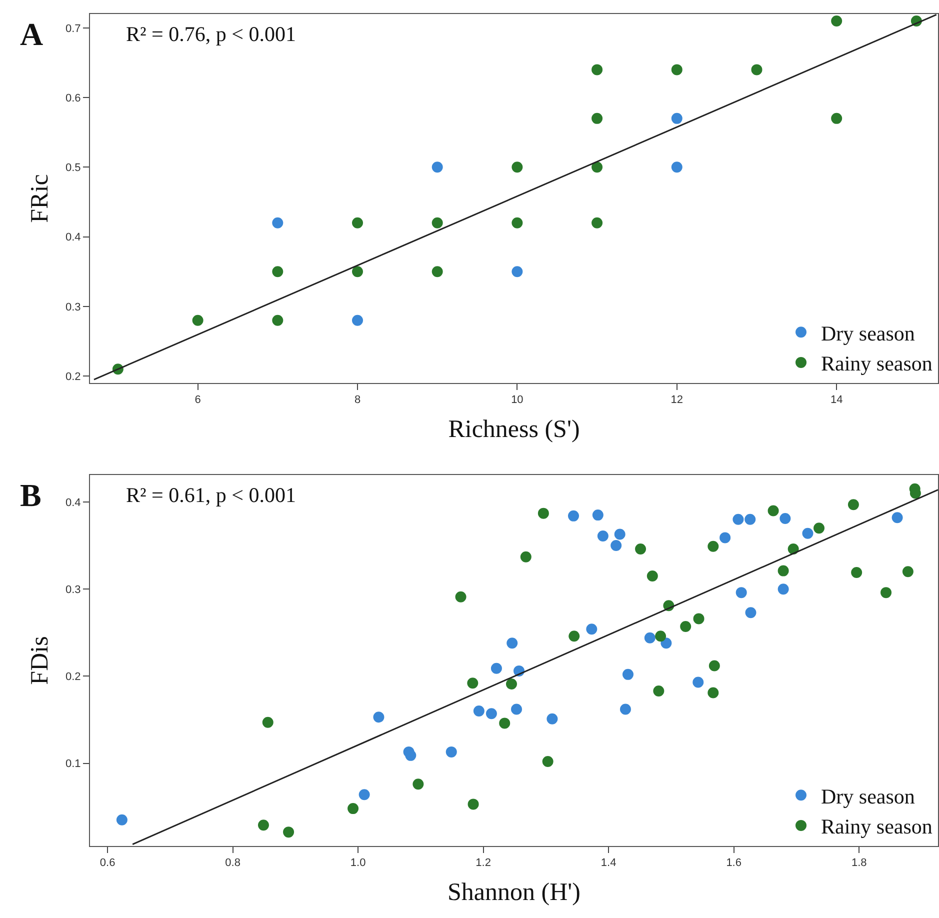 The image size is (939, 918). What do you see at coordinates (357, 400) in the screenshot?
I see `x-tick-label: 8` at bounding box center [357, 400].